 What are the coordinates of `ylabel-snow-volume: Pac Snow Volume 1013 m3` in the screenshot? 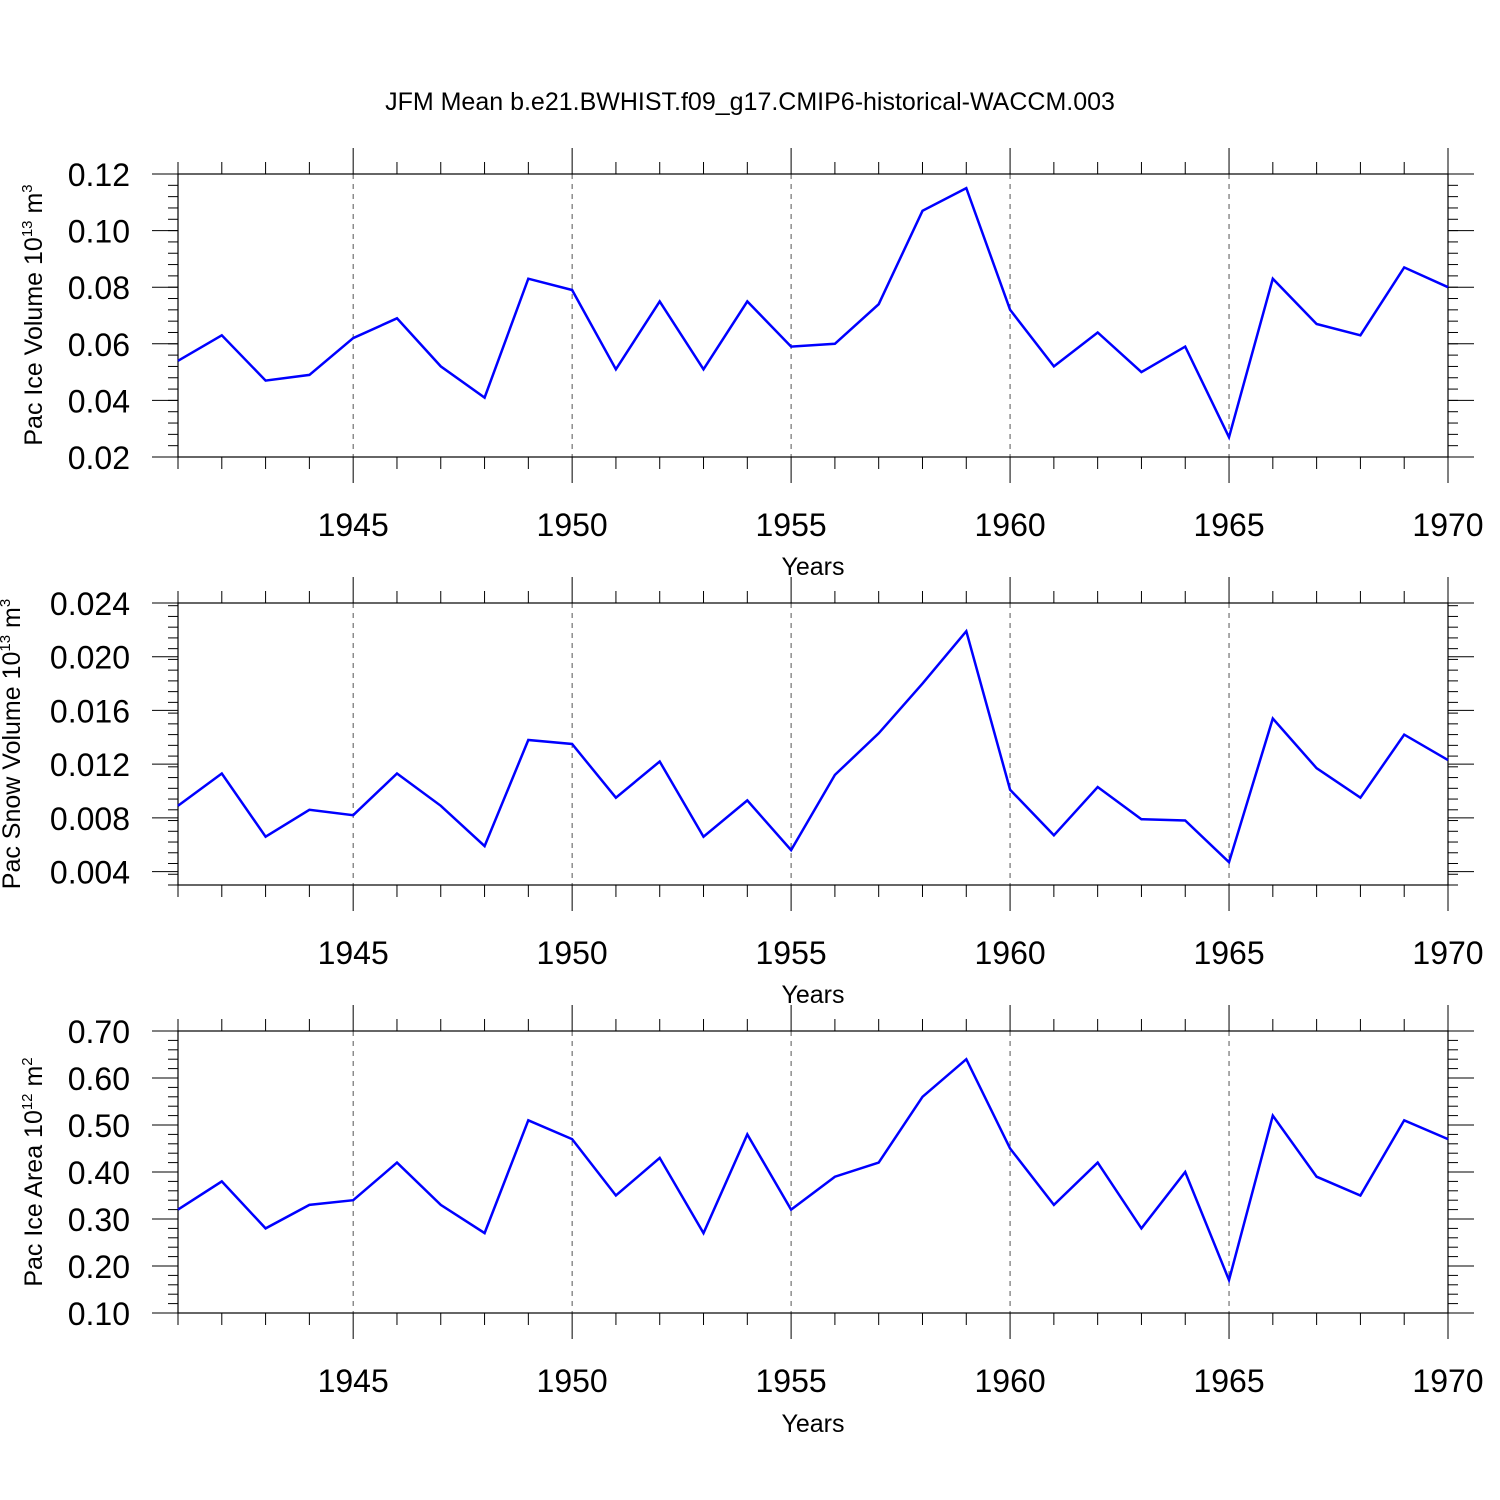 It's located at (13, 744).